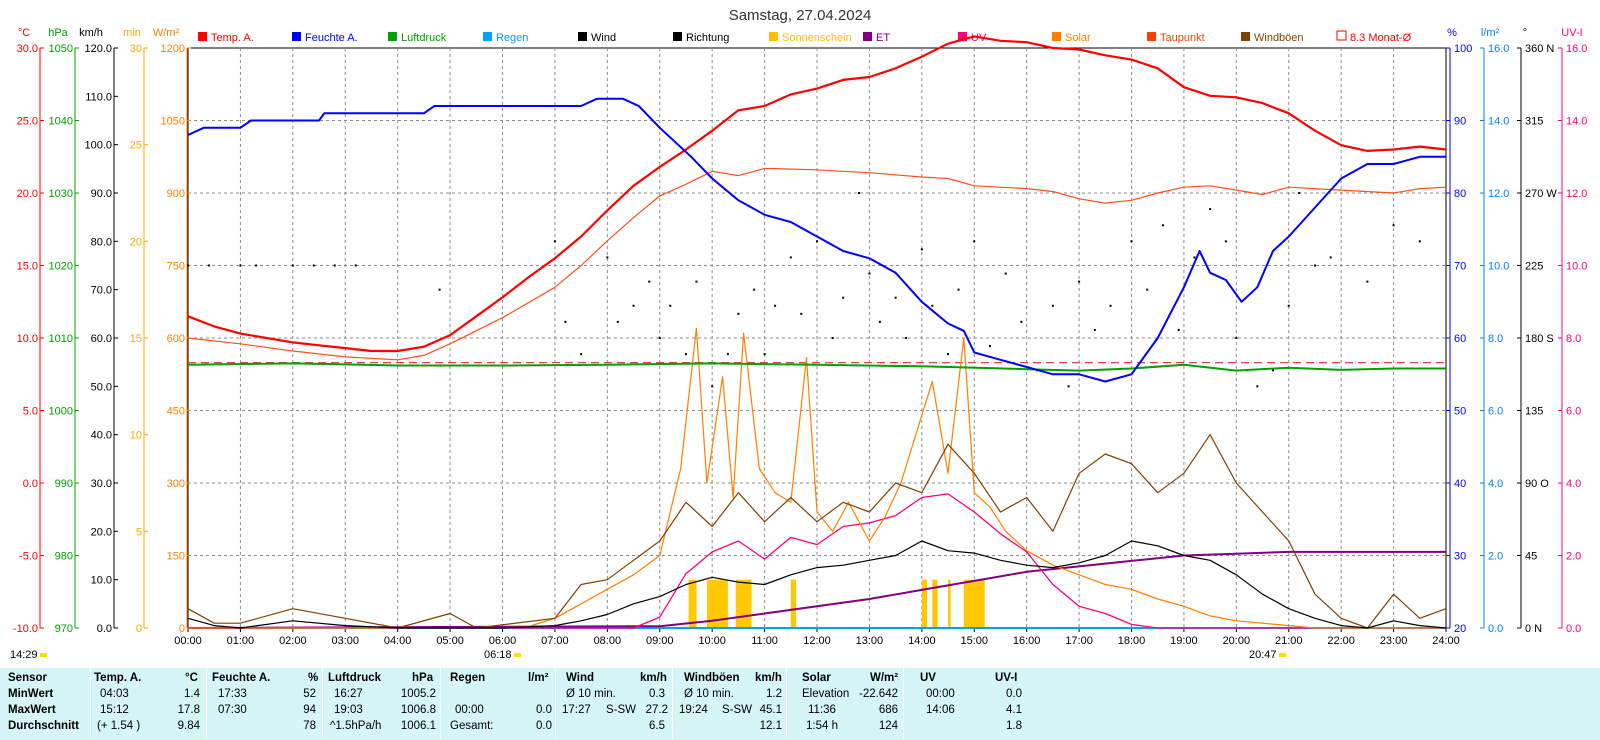 The width and height of the screenshot is (1600, 740). Describe the element at coordinates (1078, 38) in the screenshot. I see `legend-label: Solar` at that location.